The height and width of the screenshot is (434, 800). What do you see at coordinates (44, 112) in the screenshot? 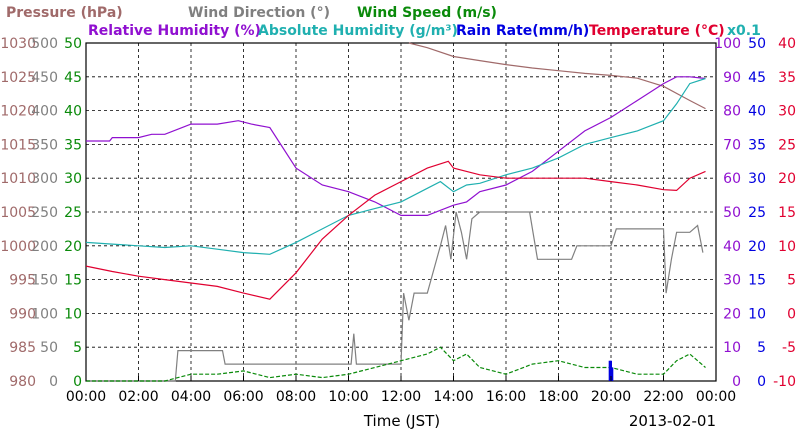
I see `y-tick-label-wind-direction: 400` at bounding box center [44, 112].